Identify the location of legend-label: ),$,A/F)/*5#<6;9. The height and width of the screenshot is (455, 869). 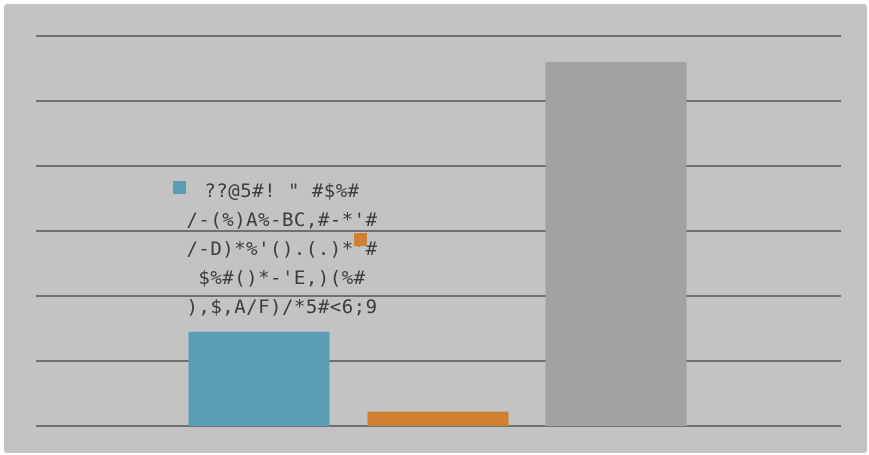
(281, 307).